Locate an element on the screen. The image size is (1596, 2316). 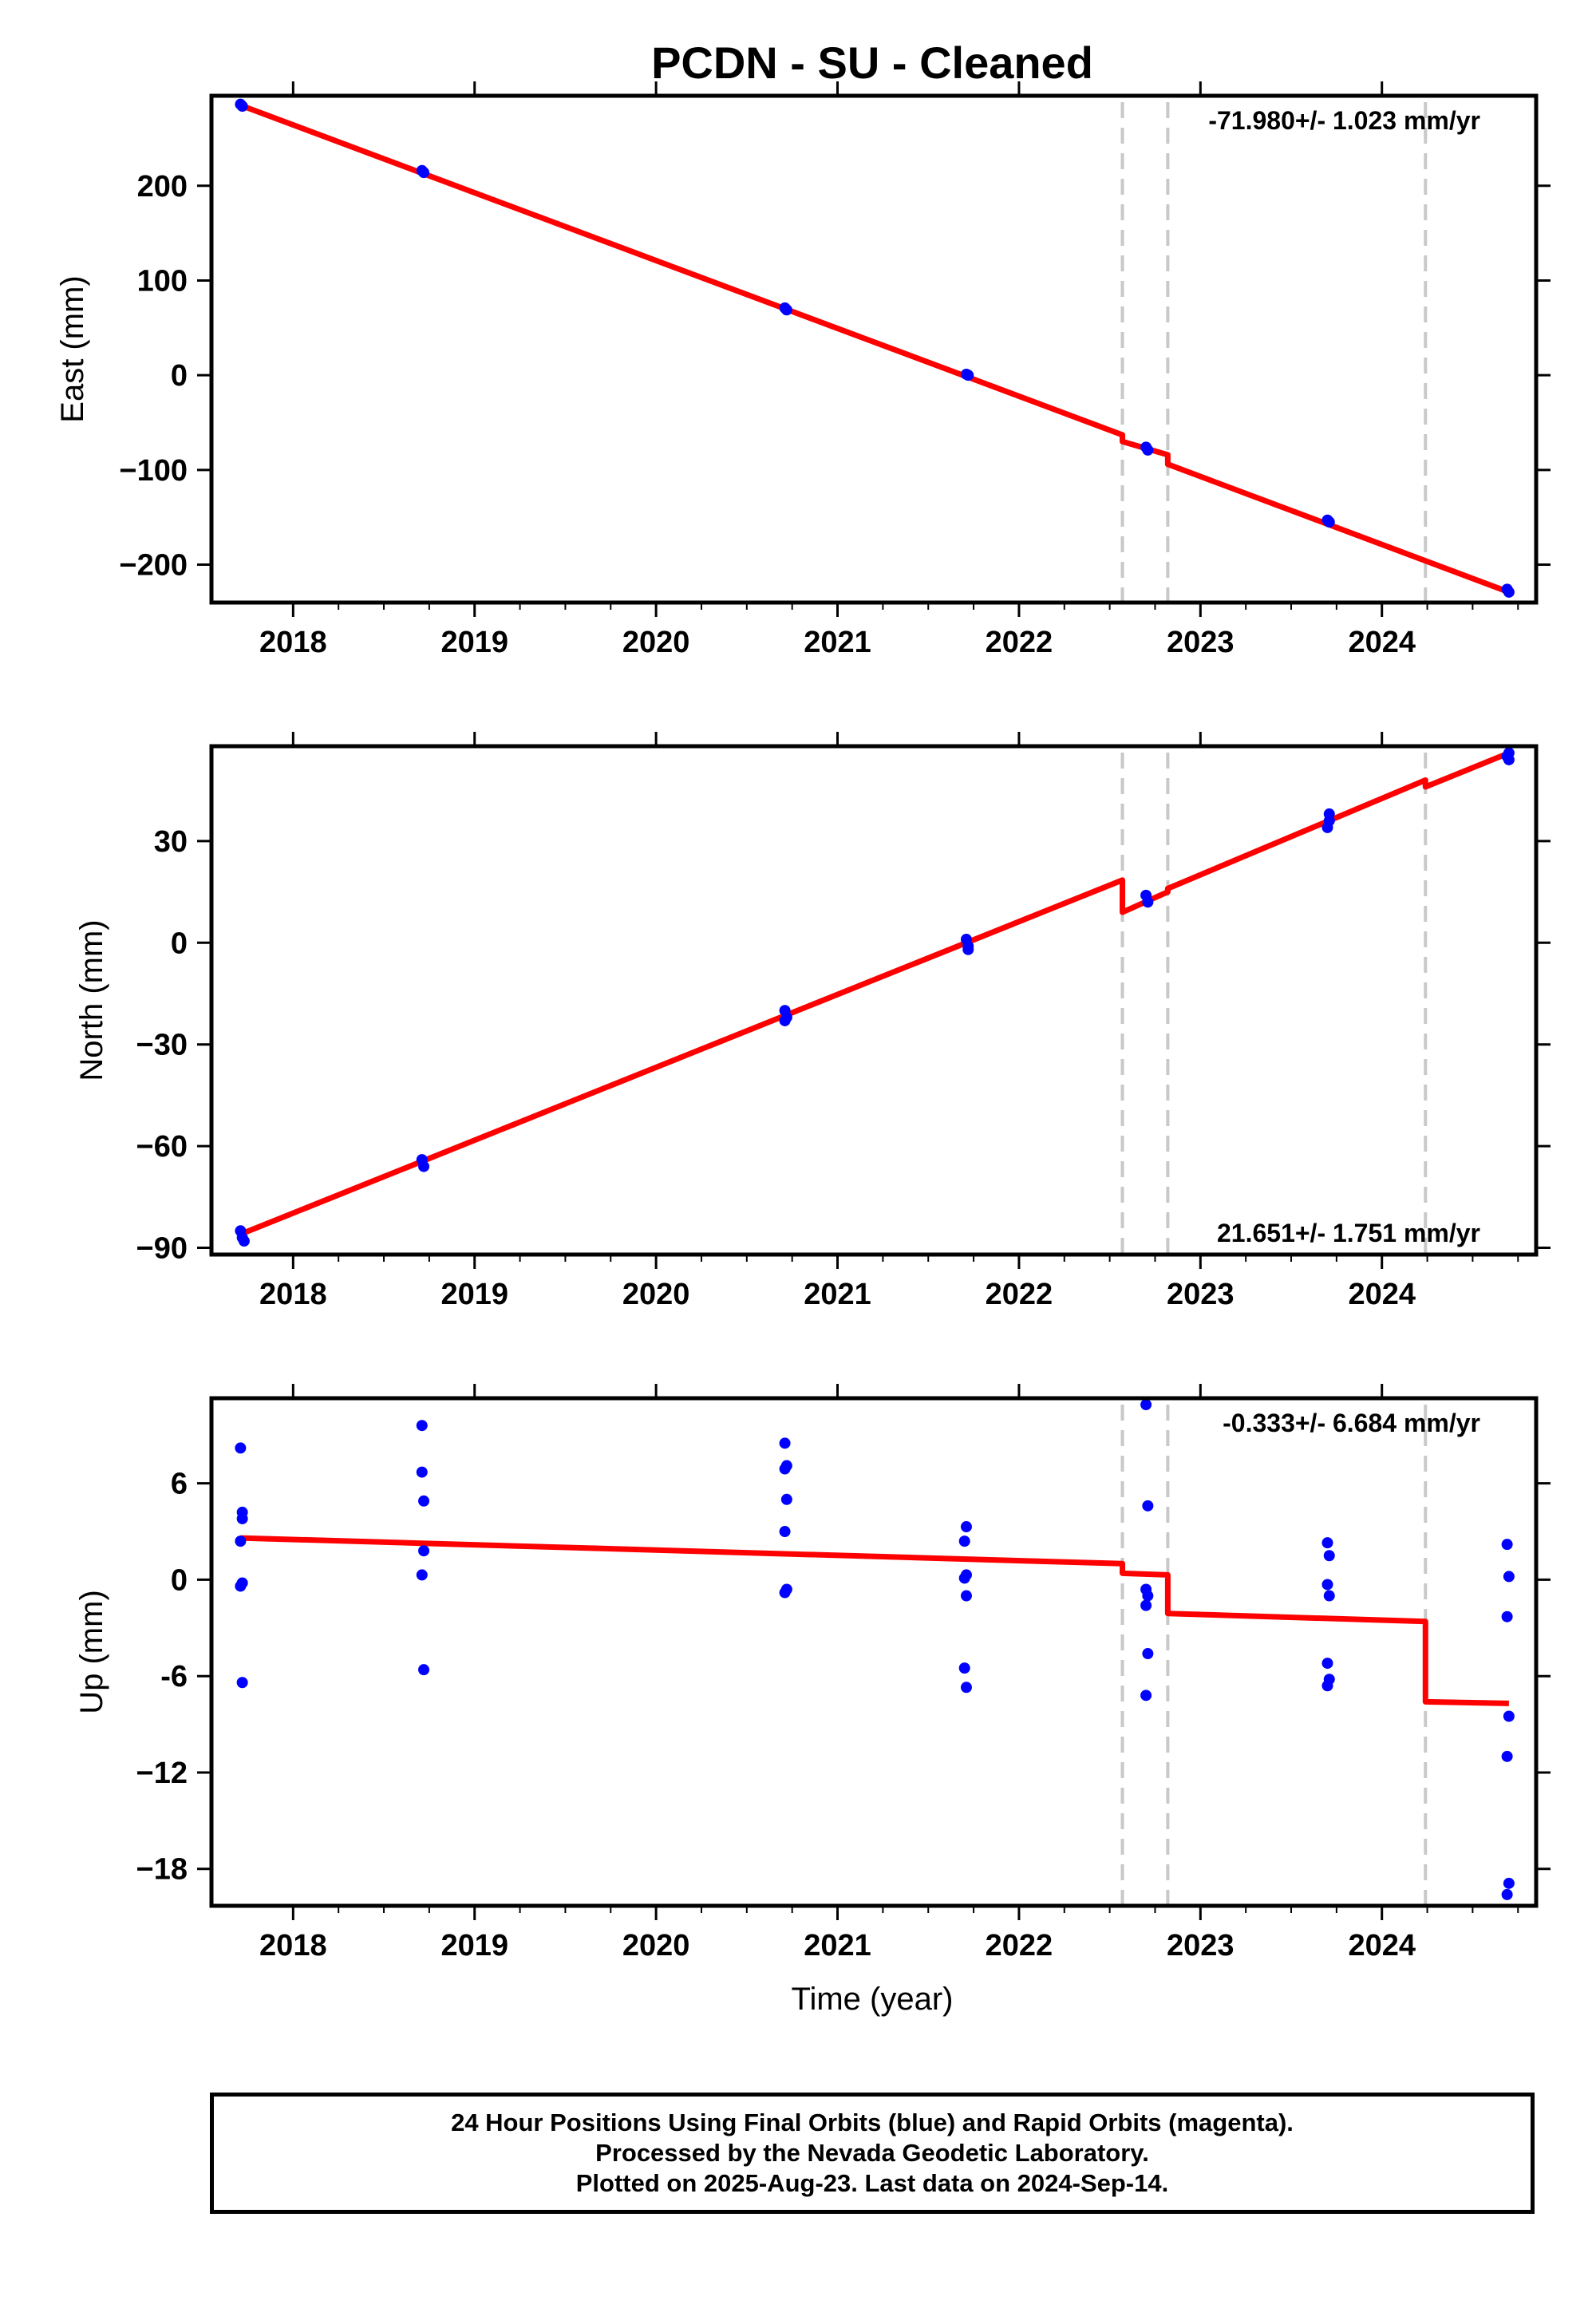
north-y-tick-label: 30 is located at coordinates (171, 842).